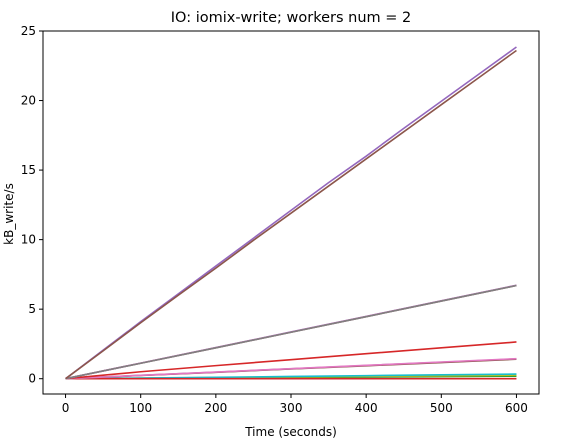  I want to click on x-tick-label: 200, so click(215, 408).